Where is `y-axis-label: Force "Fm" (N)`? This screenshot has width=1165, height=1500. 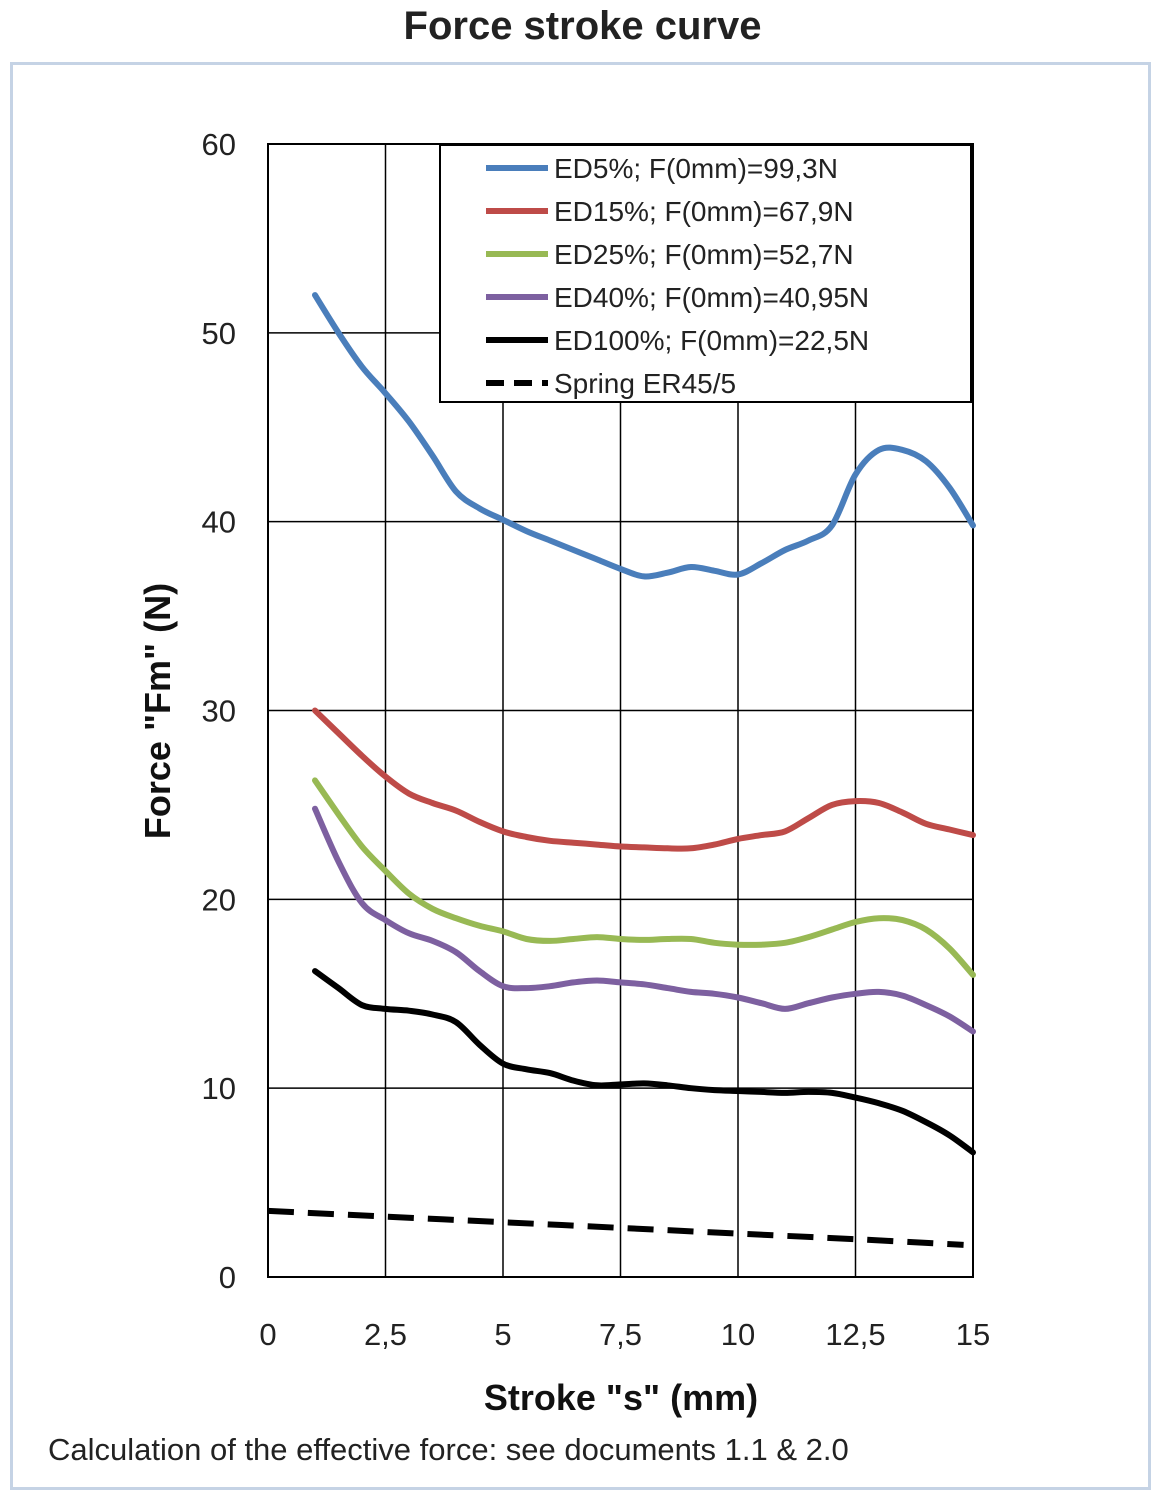
y-axis-label: Force "Fm" (N) is located at coordinates (157, 711).